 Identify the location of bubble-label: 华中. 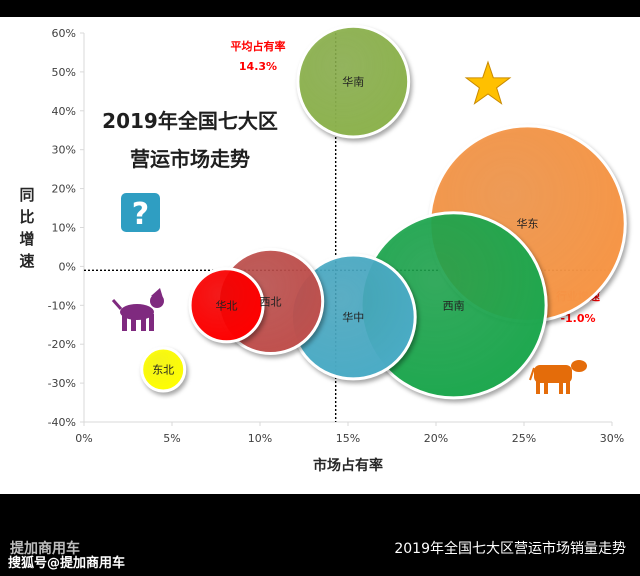
(353, 317).